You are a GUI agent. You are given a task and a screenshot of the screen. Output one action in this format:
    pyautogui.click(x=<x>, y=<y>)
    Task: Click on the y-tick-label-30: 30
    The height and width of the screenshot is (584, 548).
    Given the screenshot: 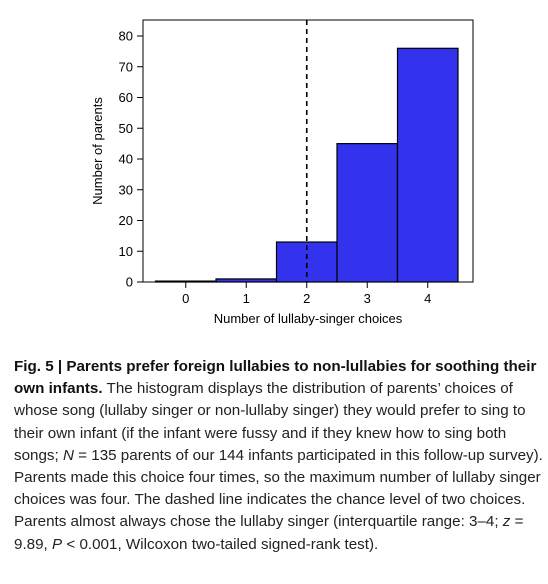 What is the action you would take?
    pyautogui.click(x=126, y=189)
    